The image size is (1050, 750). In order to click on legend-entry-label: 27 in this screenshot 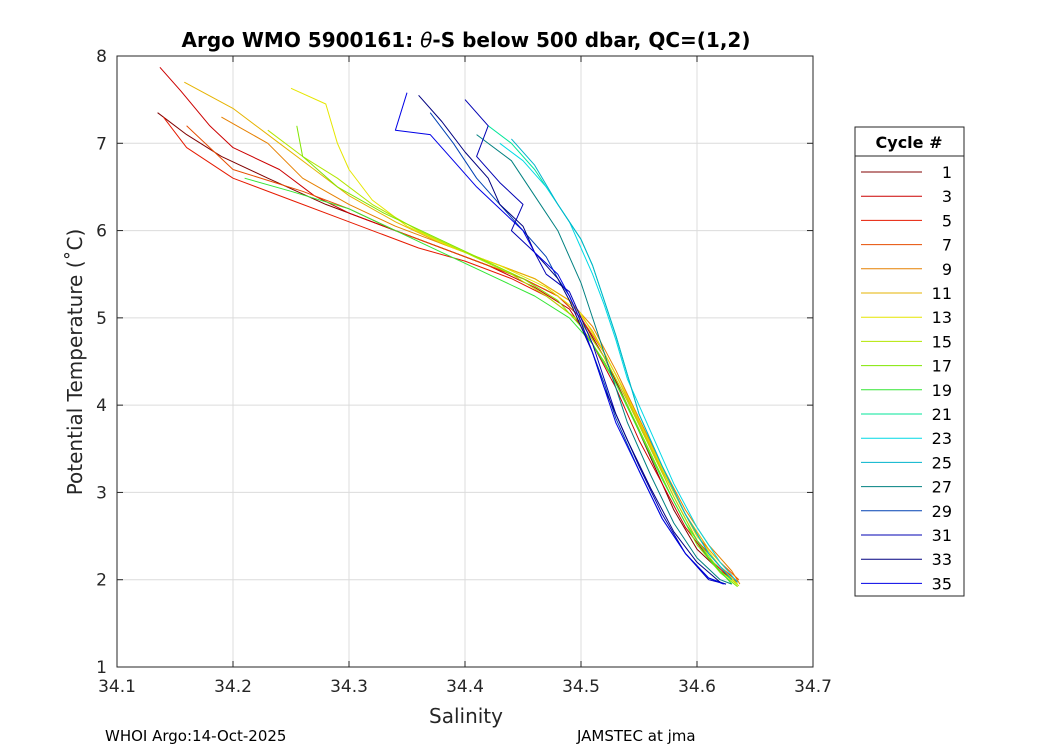, I will do `click(942, 487)`.